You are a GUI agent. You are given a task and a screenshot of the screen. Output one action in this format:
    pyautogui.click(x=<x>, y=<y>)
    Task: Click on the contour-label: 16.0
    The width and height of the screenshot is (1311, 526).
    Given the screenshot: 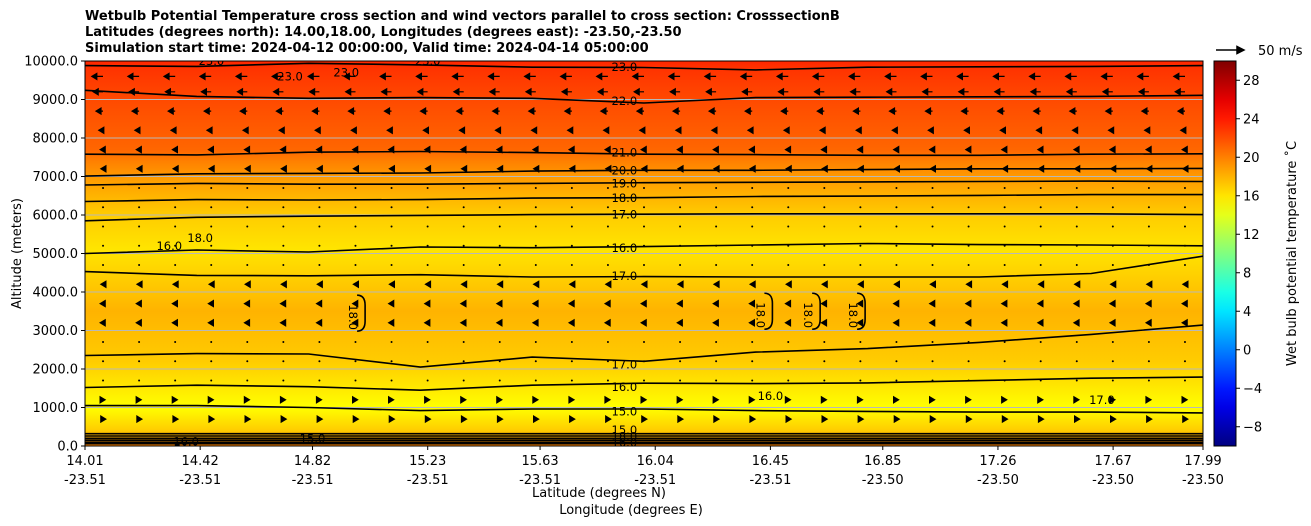 What is the action you would take?
    pyautogui.click(x=771, y=396)
    